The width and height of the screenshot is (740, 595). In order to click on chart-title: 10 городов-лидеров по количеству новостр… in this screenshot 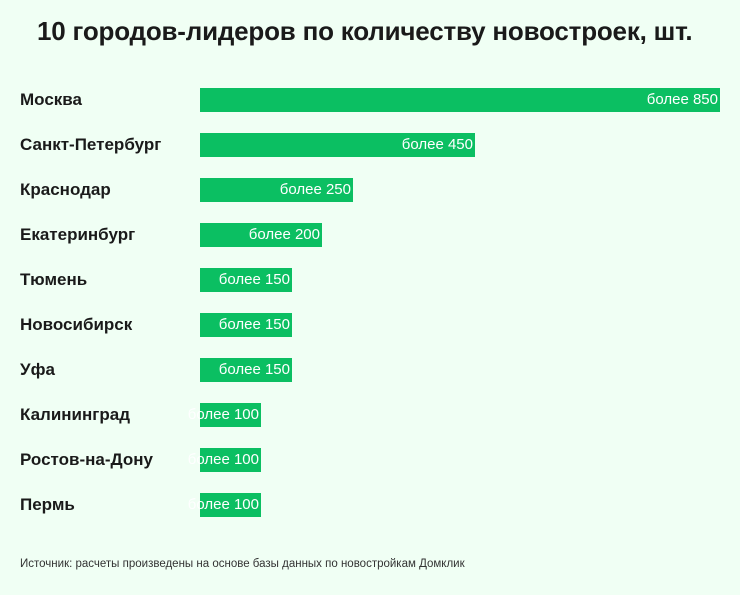, I will do `click(365, 31)`.